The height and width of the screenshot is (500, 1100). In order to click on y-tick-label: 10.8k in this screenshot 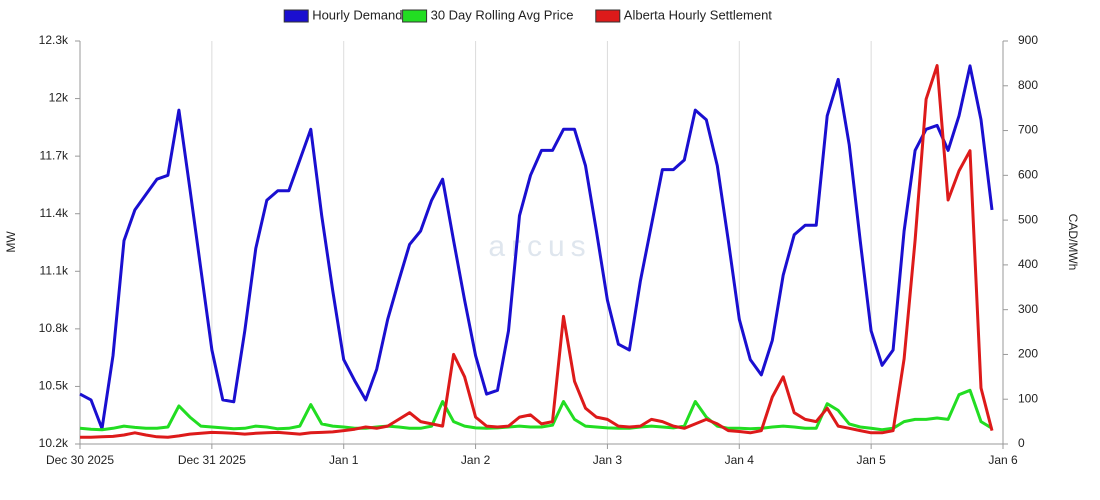, I will do `click(54, 328)`.